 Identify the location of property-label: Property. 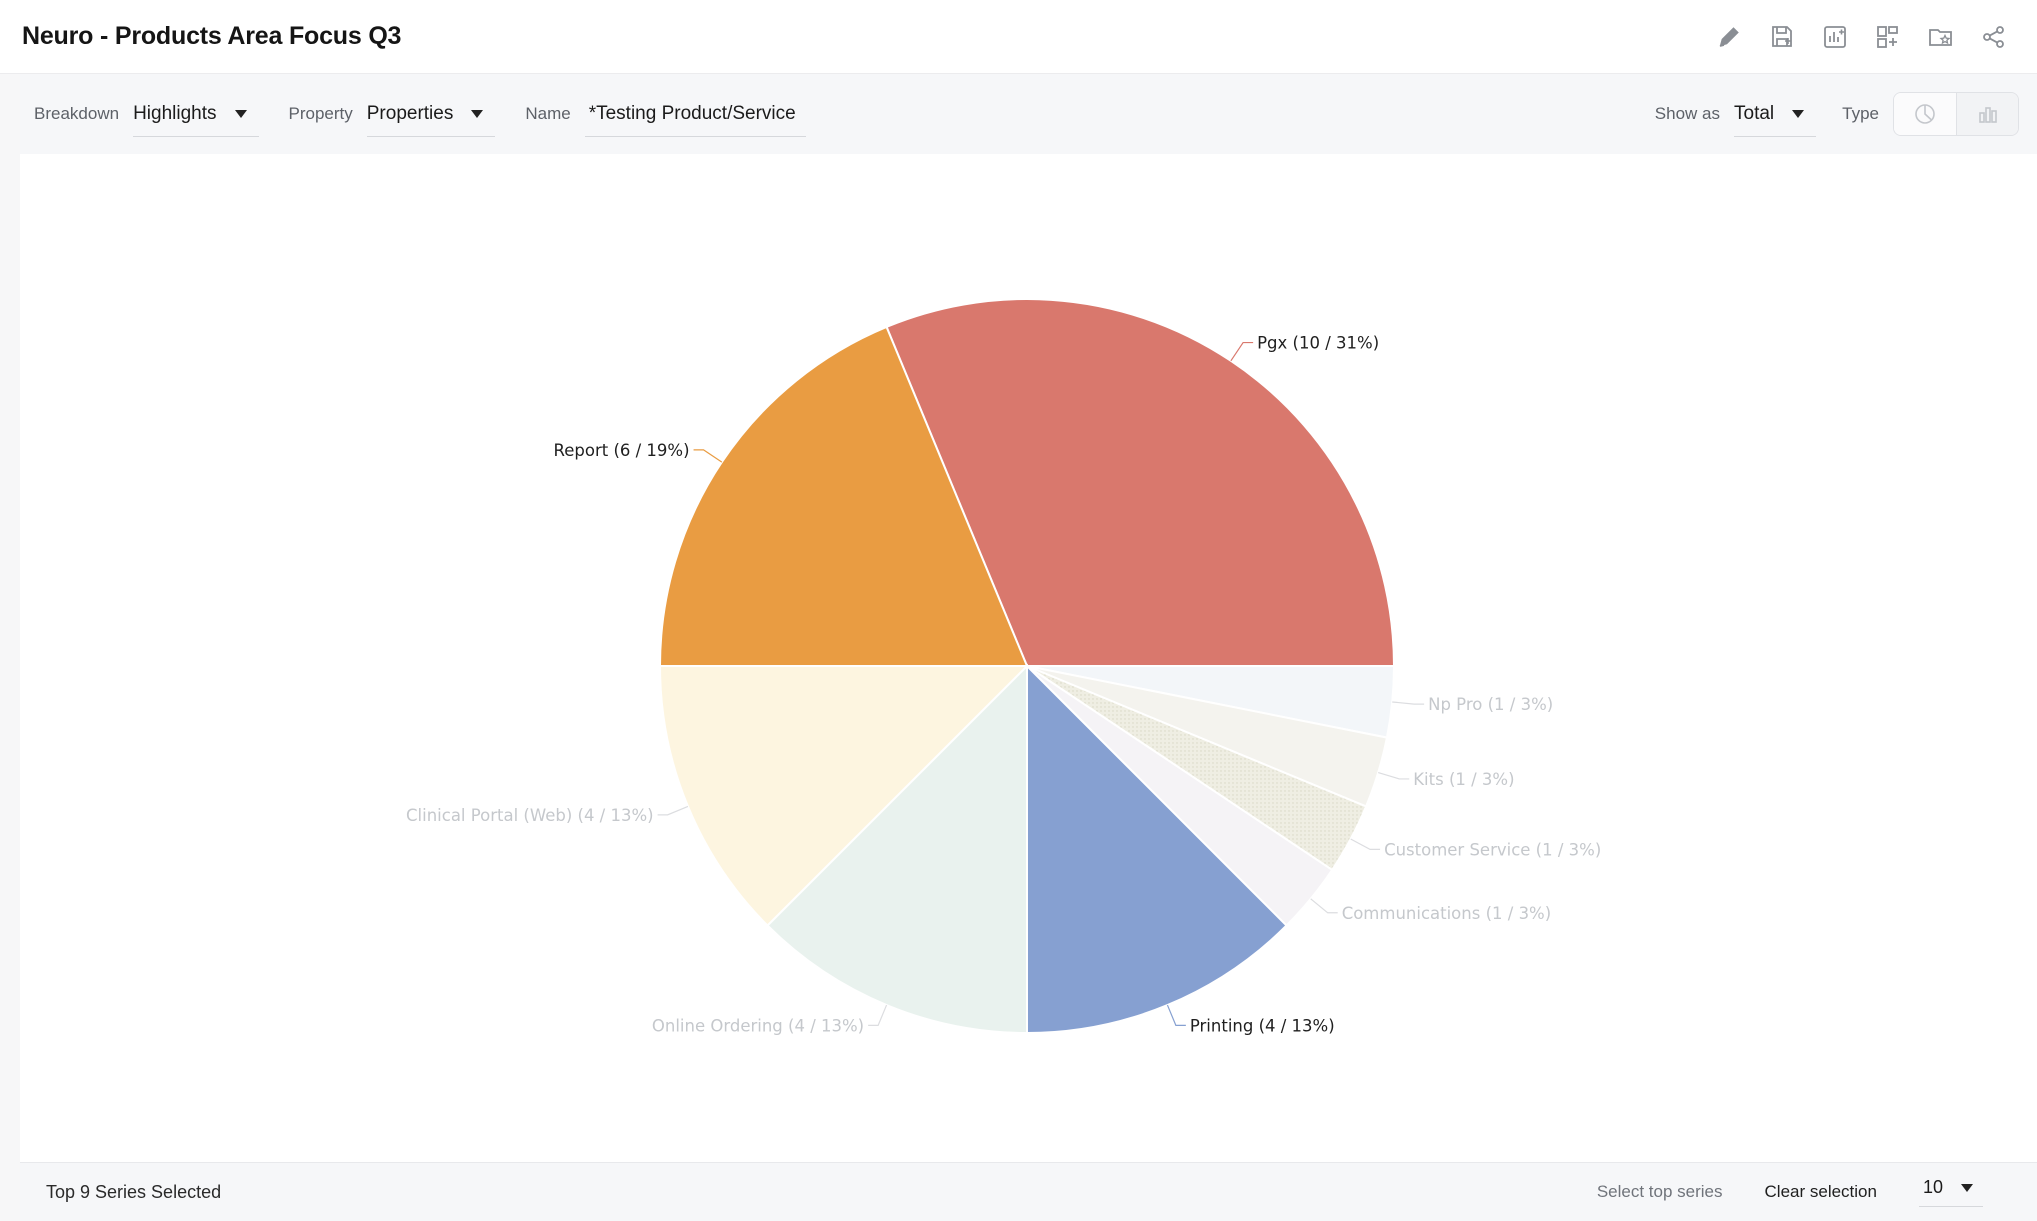
(320, 113).